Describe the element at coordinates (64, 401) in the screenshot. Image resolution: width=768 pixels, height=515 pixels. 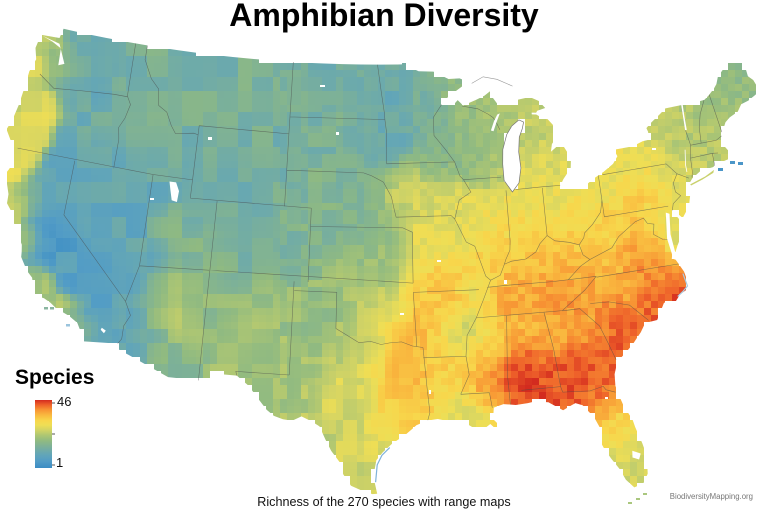
I see `svg-text: 46` at that location.